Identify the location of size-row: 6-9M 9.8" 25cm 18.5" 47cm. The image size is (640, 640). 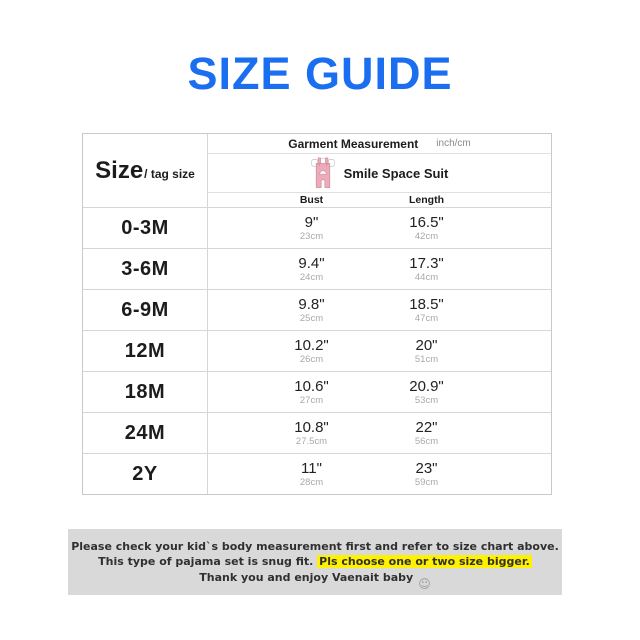
(317, 310).